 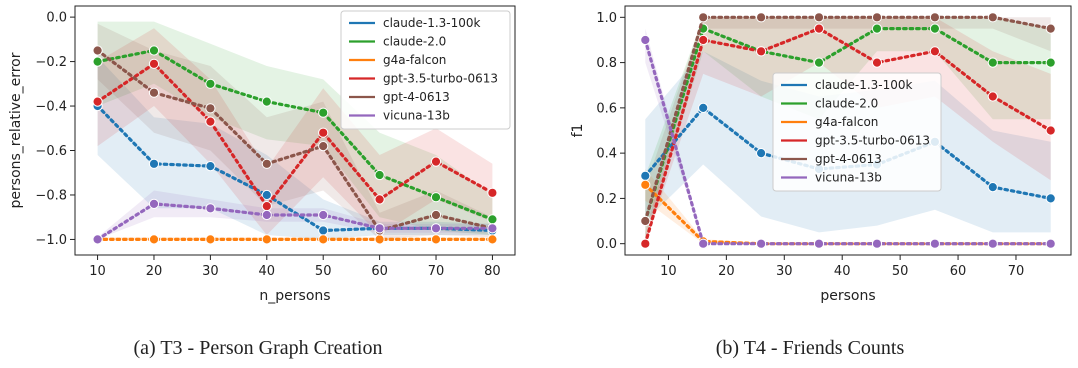 I want to click on y-tick-label: 0.6, so click(x=606, y=108).